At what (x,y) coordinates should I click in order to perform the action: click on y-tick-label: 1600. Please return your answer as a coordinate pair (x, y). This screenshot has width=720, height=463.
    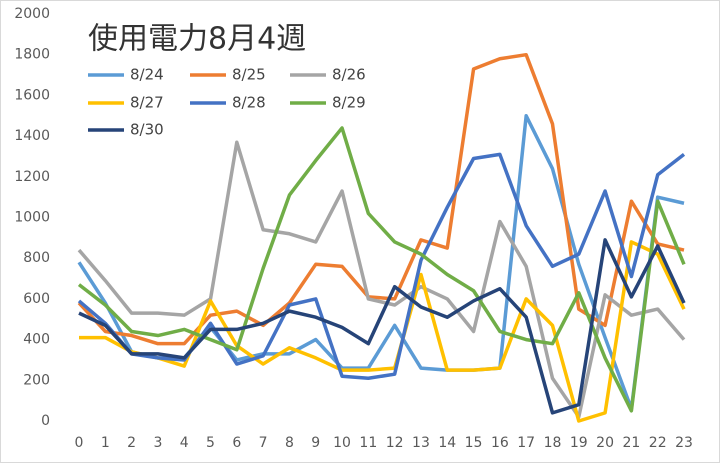
    Looking at the image, I should click on (32, 95).